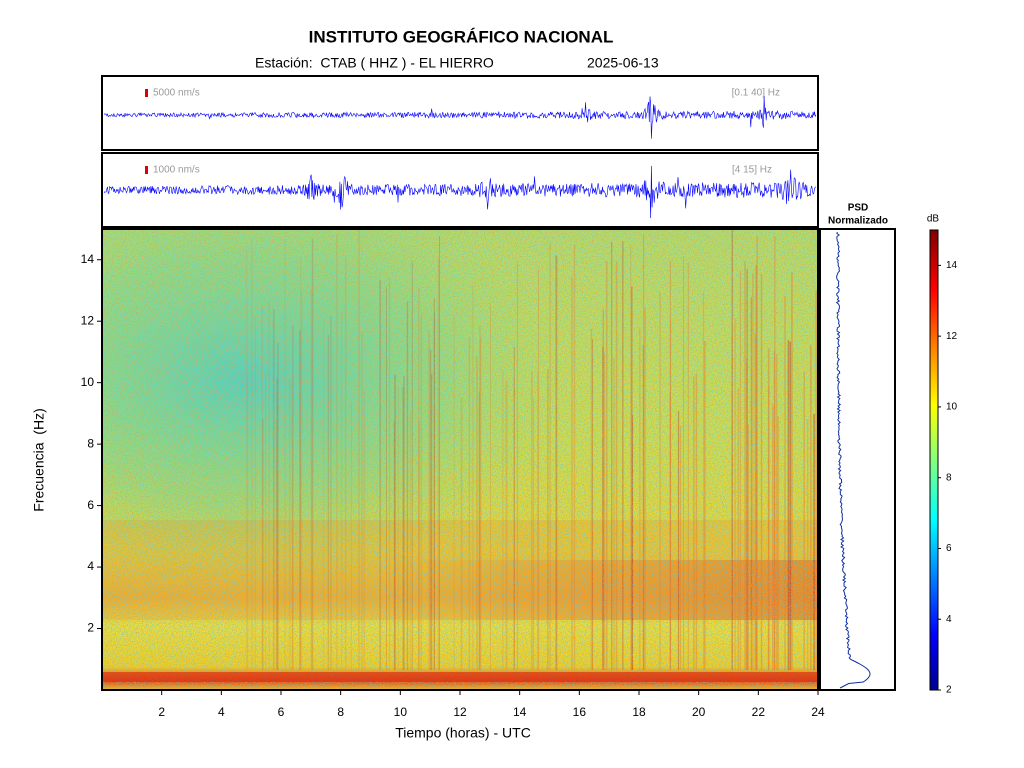 The height and width of the screenshot is (768, 1024). I want to click on x-tick-label: 14, so click(520, 712).